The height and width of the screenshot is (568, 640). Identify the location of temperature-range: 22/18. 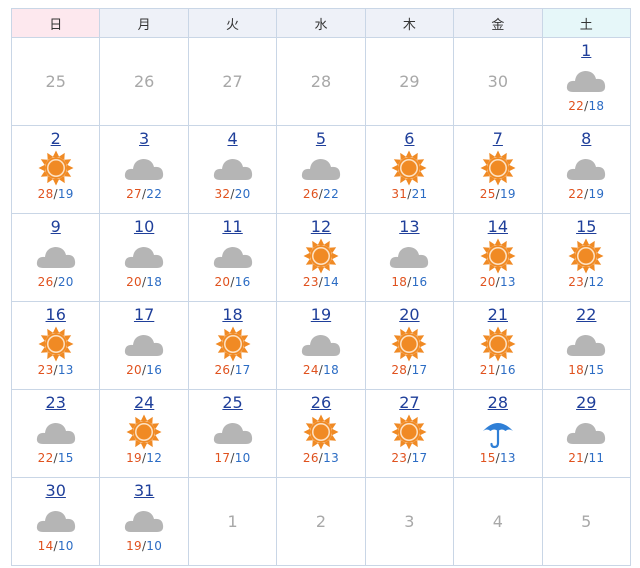
(586, 106).